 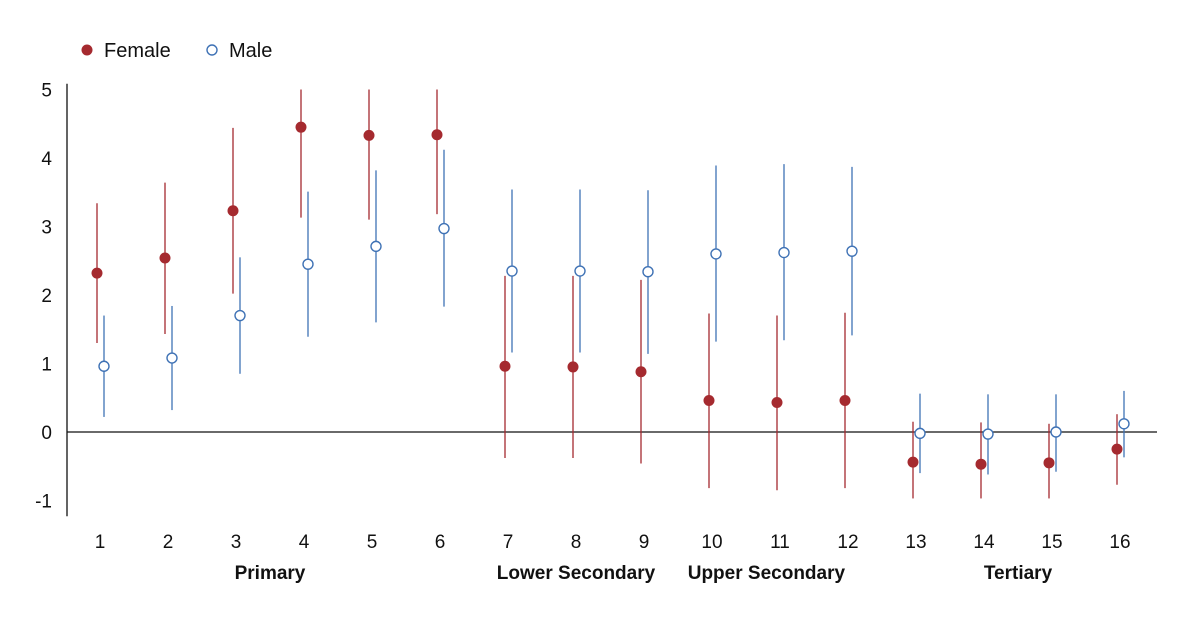 I want to click on x-tick-label: 11, so click(x=780, y=542).